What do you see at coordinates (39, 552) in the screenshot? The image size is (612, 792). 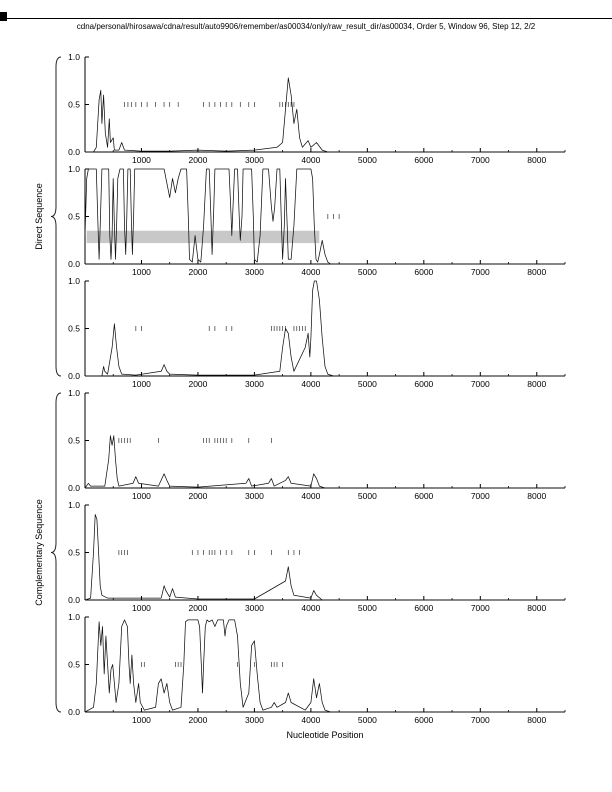 I see `group-label: Complementary Sequence` at bounding box center [39, 552].